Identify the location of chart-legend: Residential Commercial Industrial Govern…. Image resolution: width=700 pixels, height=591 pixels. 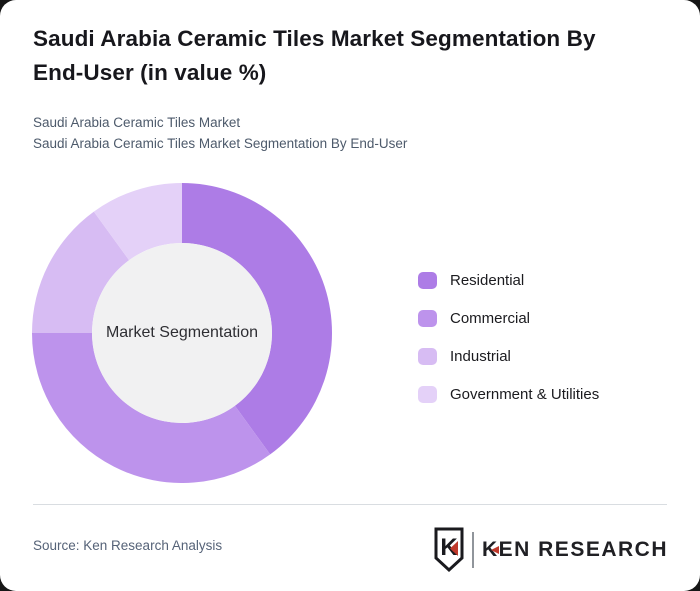
(508, 337).